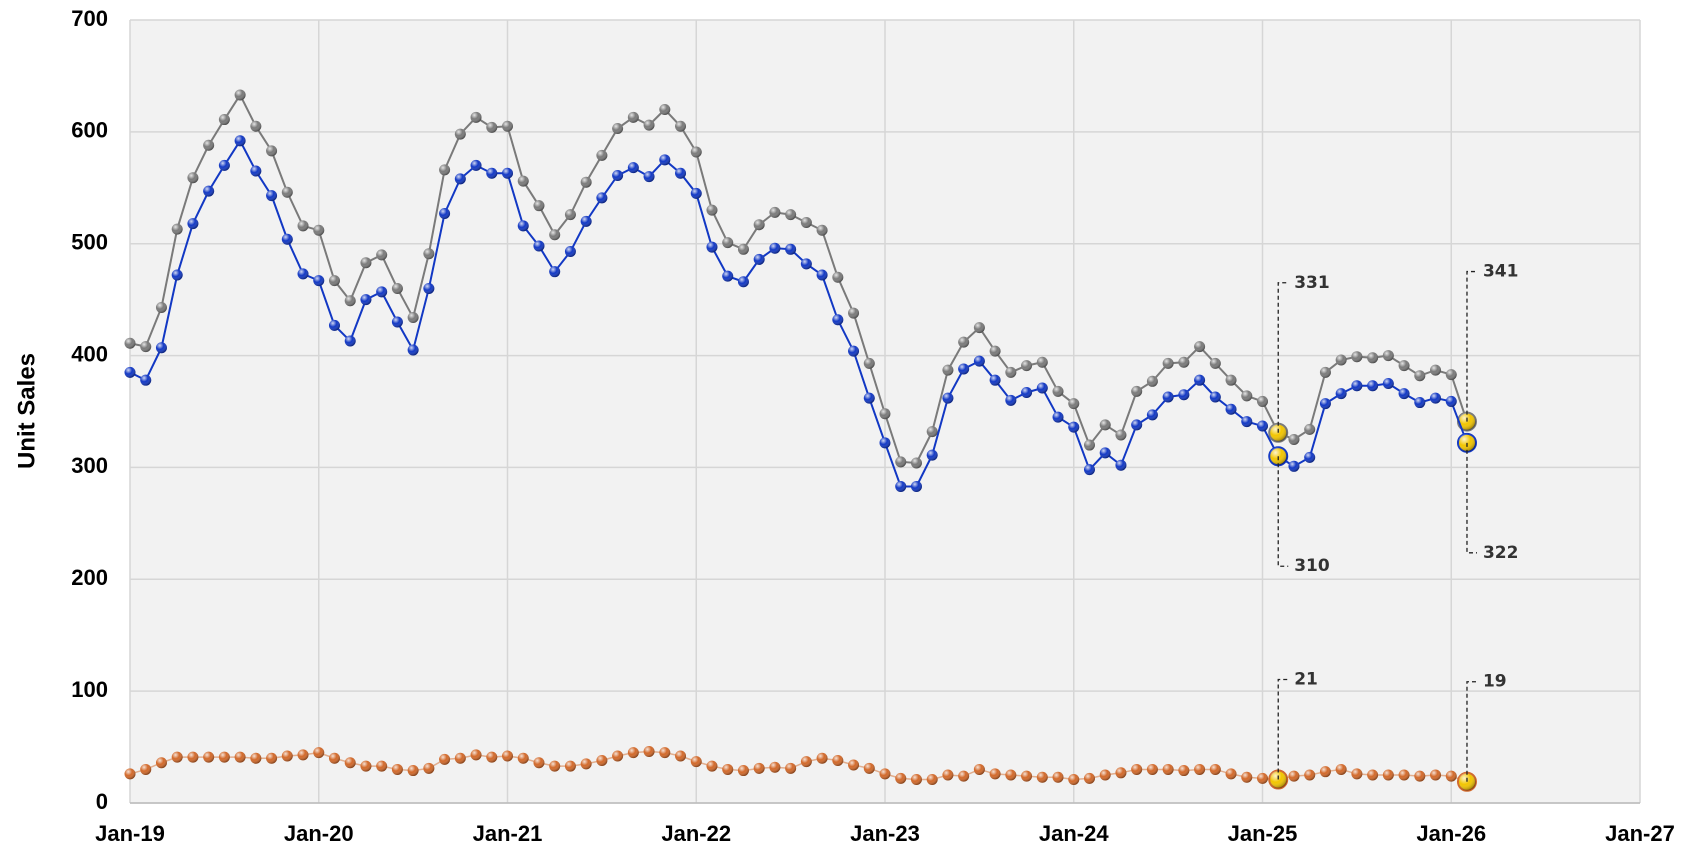 The image size is (1699, 853). What do you see at coordinates (696, 833) in the screenshot?
I see `x-tick-label: Jan-22` at bounding box center [696, 833].